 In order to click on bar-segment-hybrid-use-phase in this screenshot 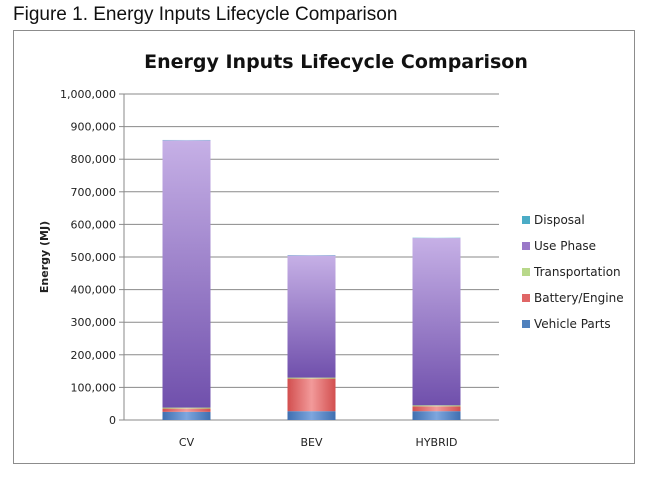, I will do `click(436, 322)`.